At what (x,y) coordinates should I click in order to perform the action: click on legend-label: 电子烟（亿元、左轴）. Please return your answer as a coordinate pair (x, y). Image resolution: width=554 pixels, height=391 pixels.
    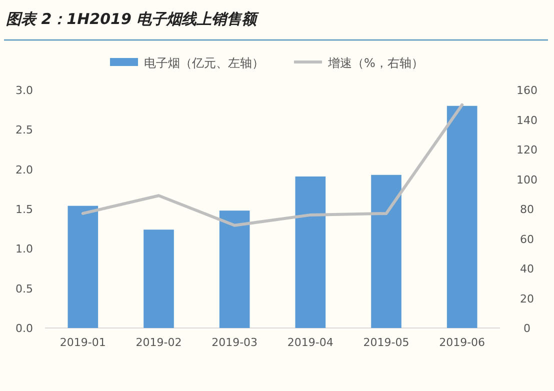
    Looking at the image, I should click on (204, 63).